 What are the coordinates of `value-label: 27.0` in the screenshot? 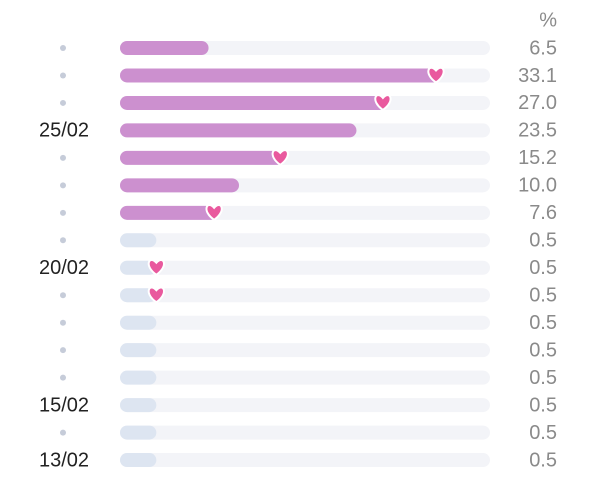 It's located at (537, 103).